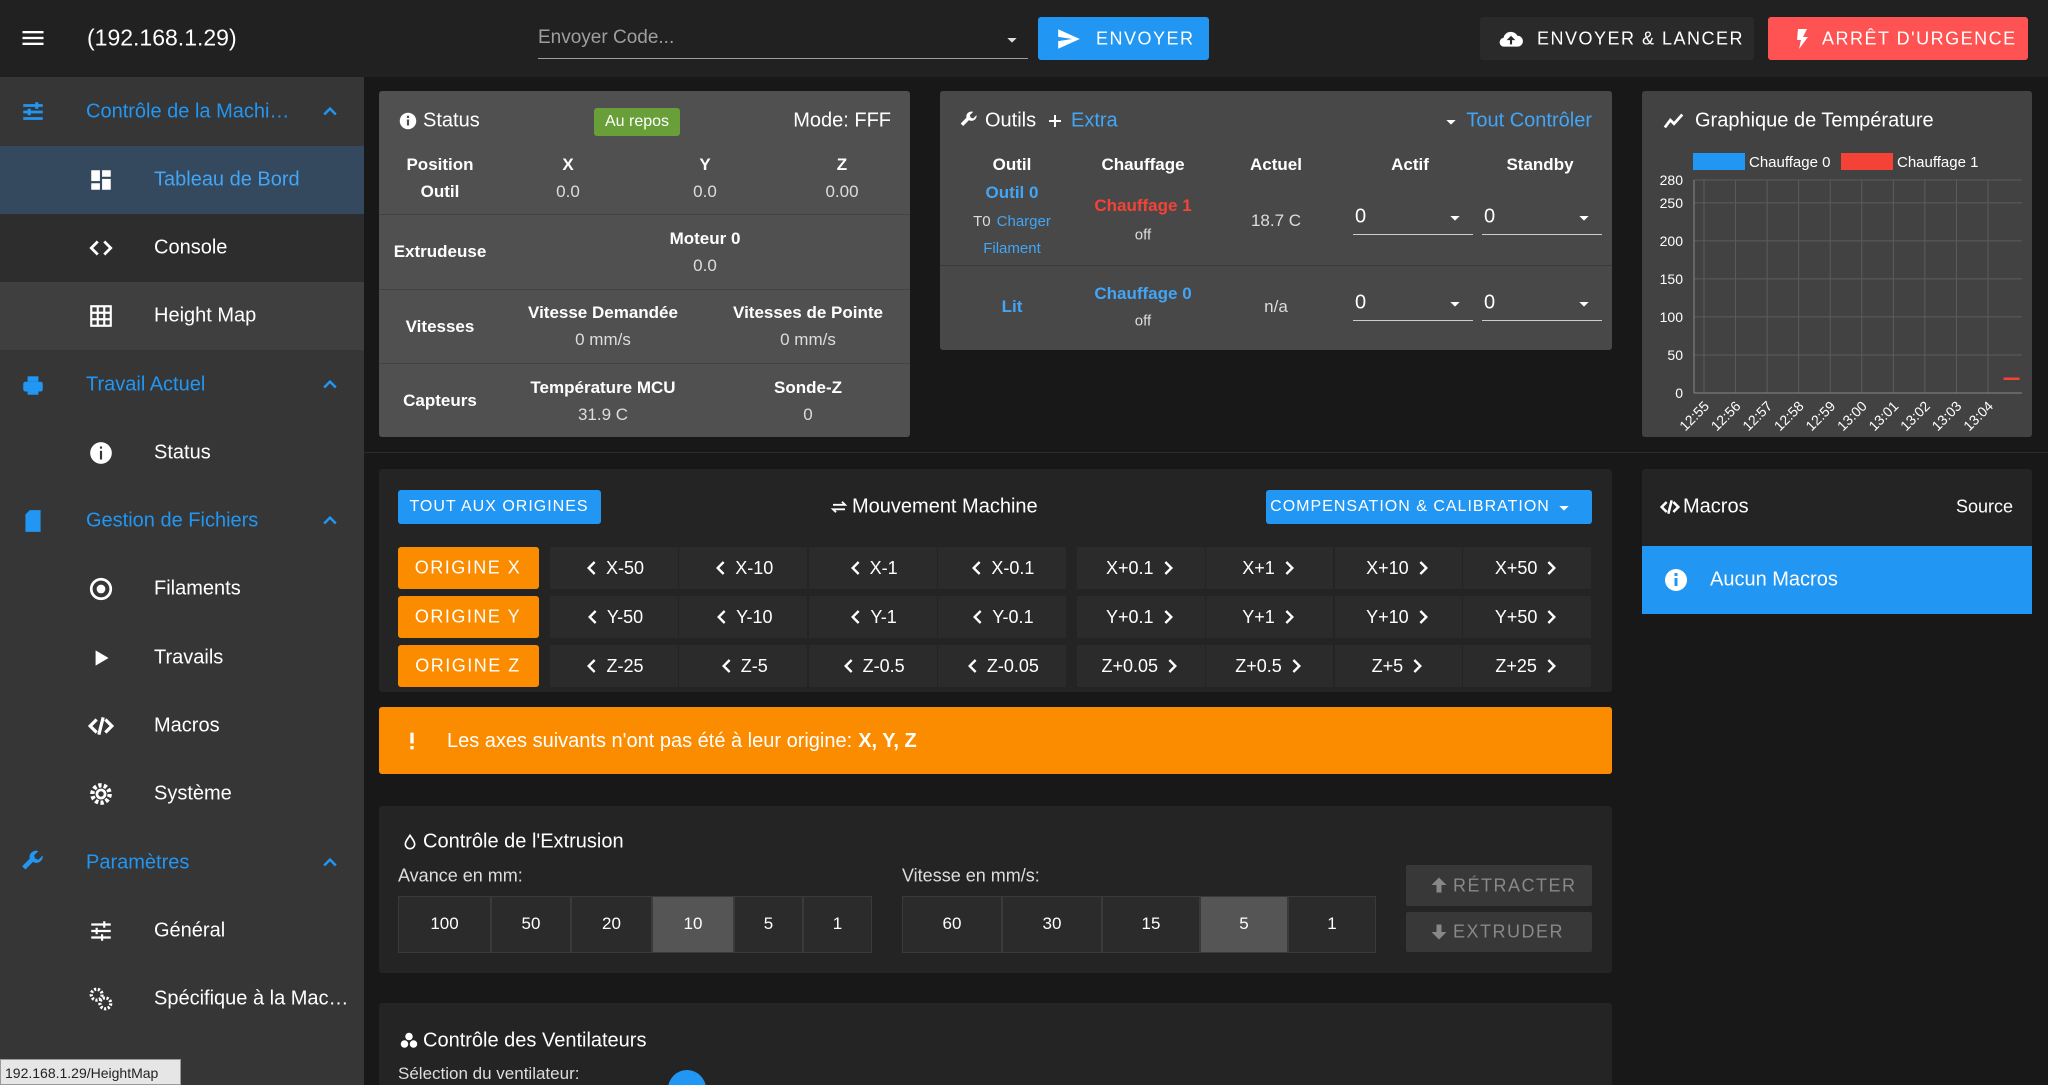 This screenshot has width=2048, height=1085. What do you see at coordinates (1398, 666) in the screenshot?
I see `jog-button: Z+5` at bounding box center [1398, 666].